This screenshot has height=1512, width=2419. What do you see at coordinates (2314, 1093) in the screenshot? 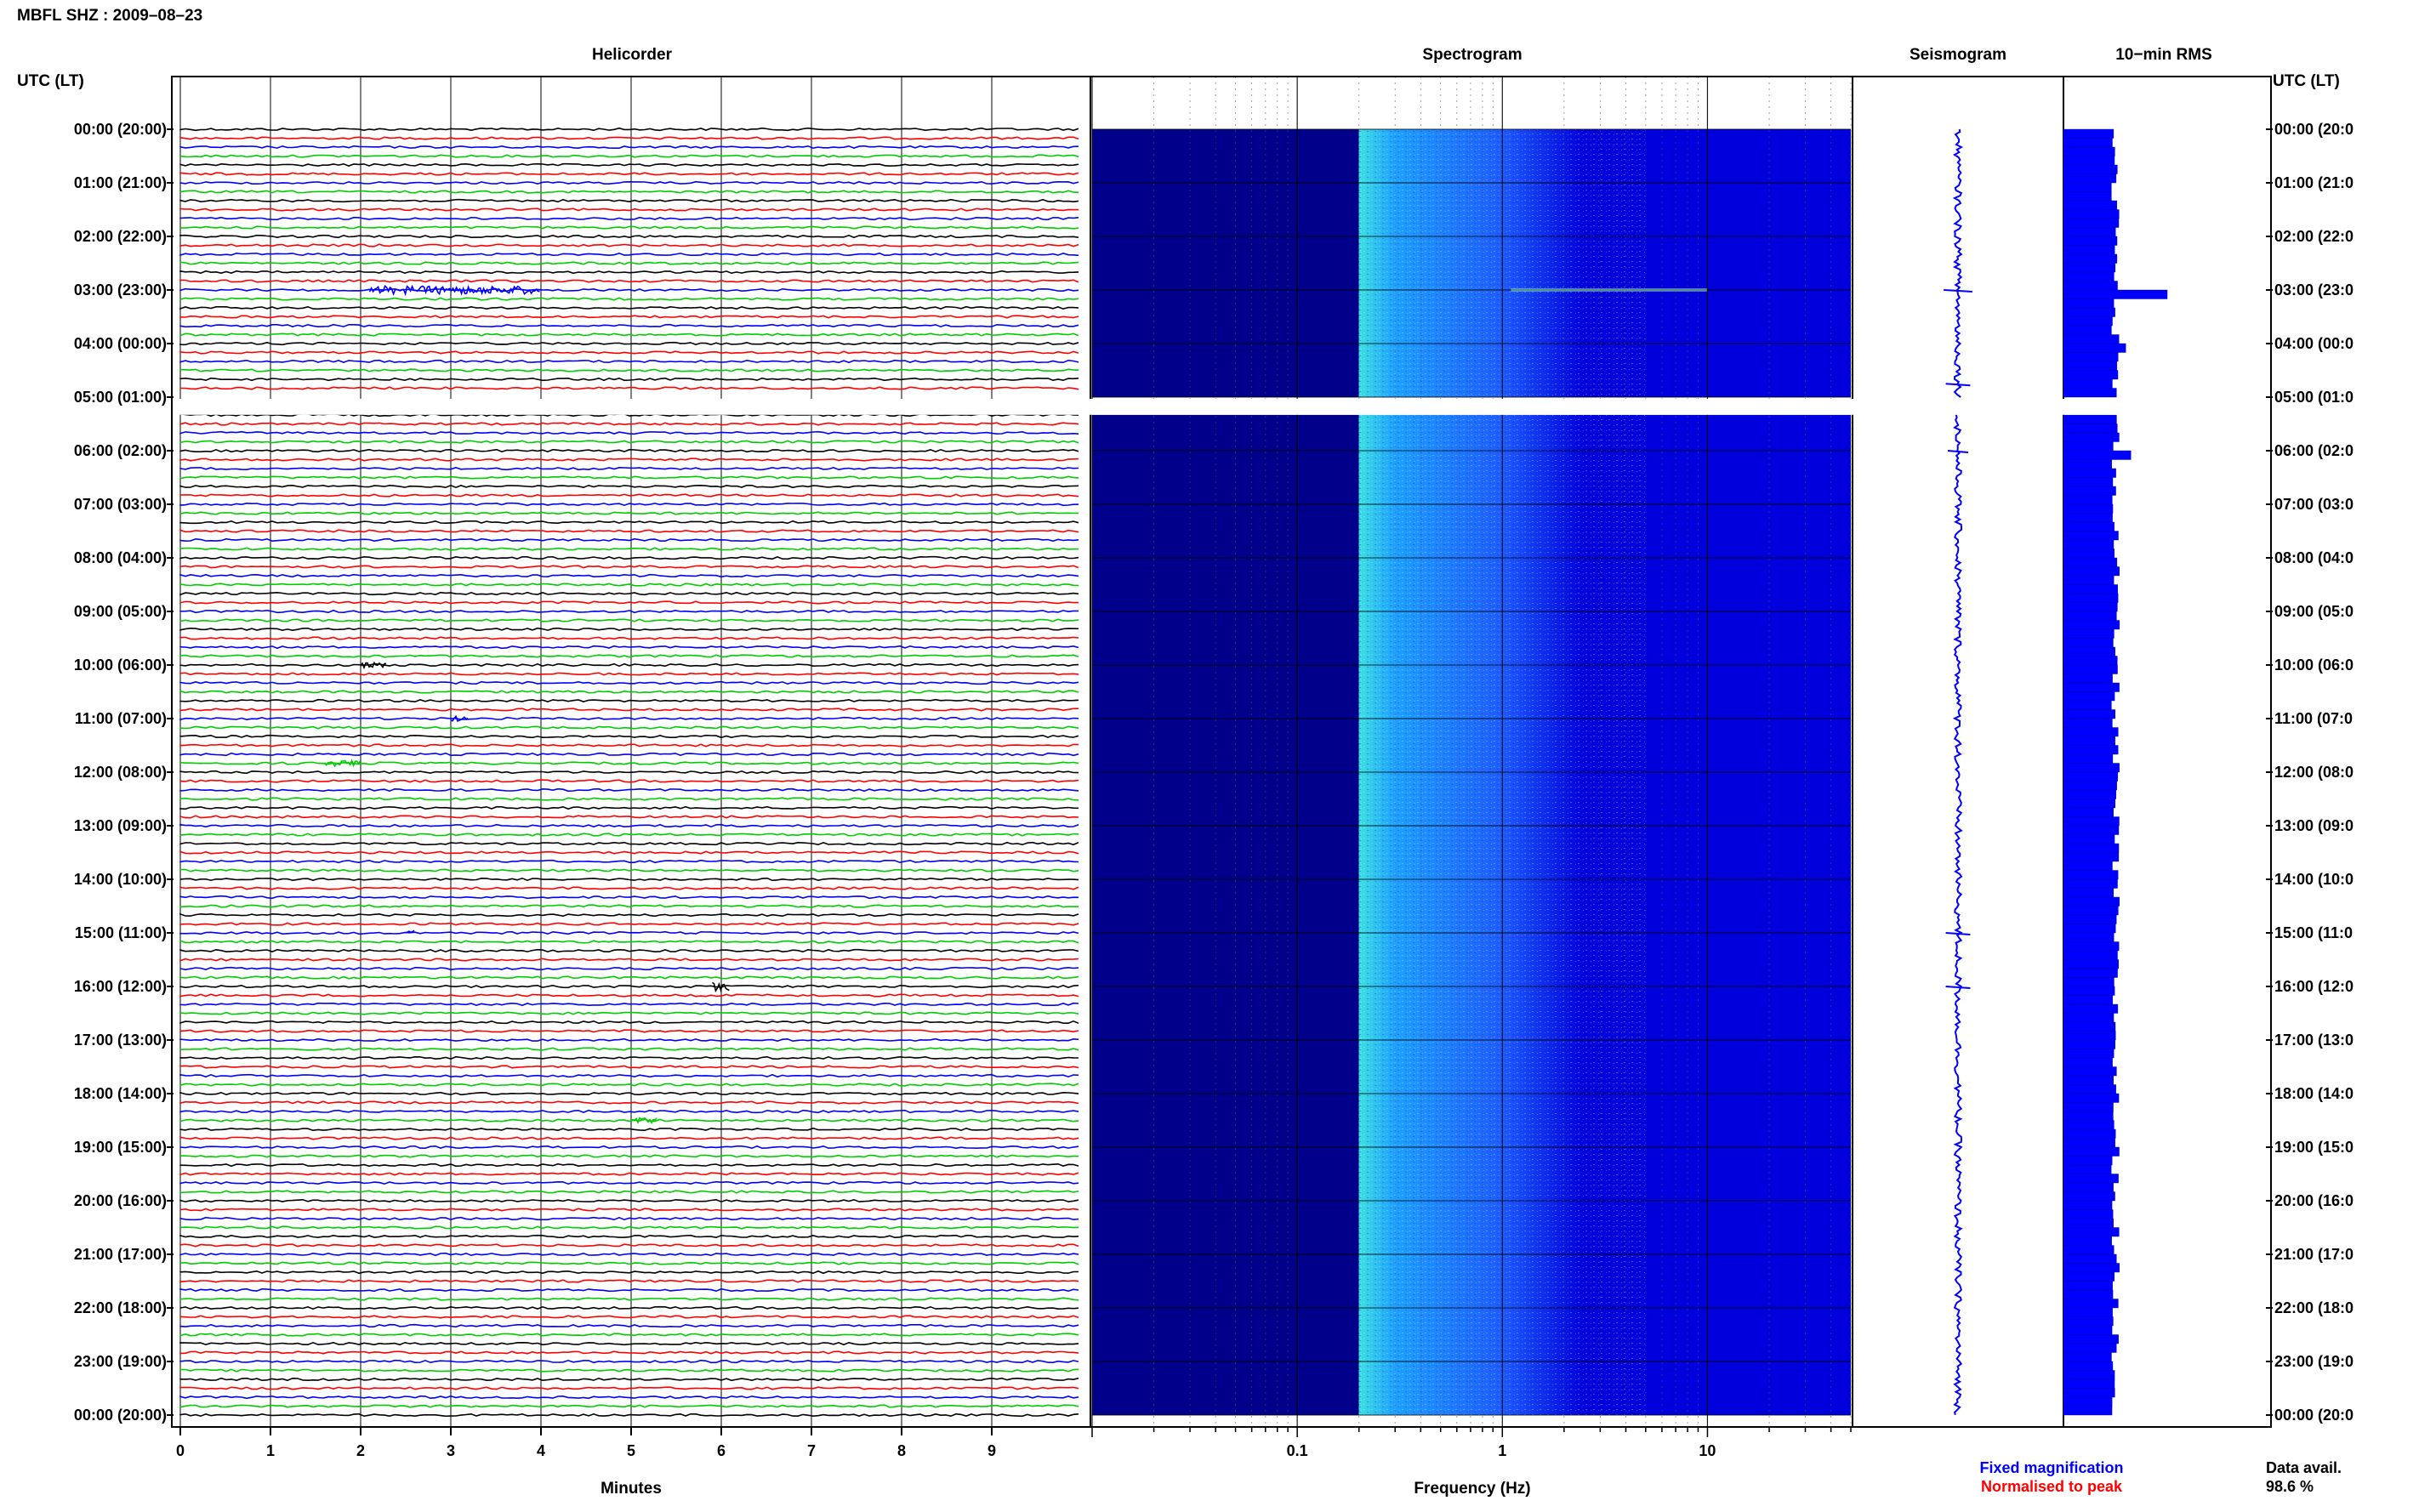
I see `hour-label-right: 18:00 (14:0` at bounding box center [2314, 1093].